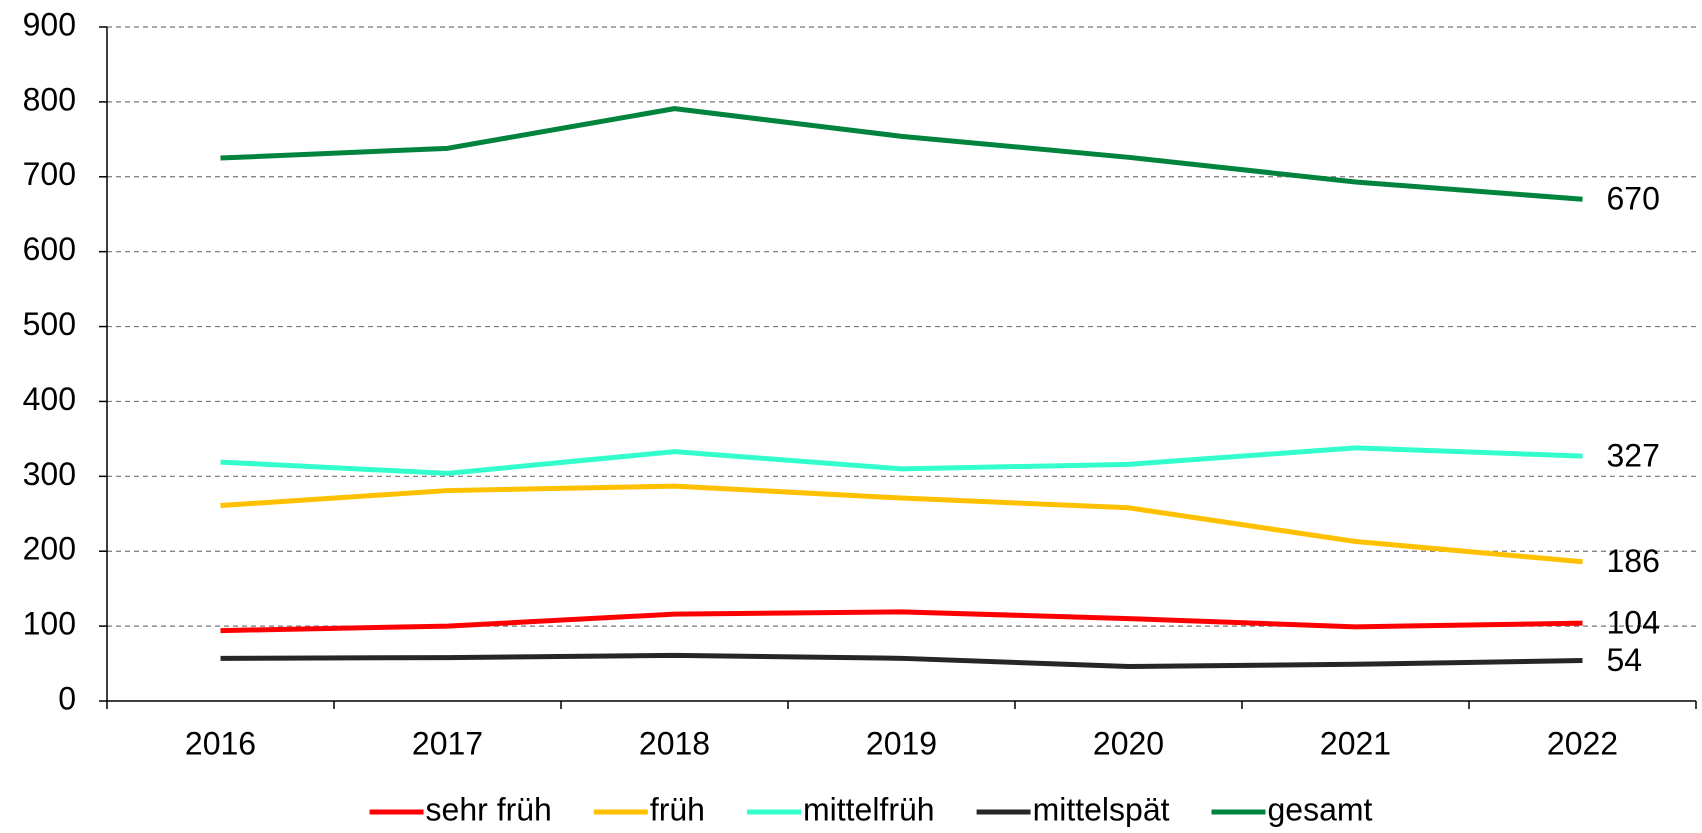  Describe the element at coordinates (674, 743) in the screenshot. I see `x-tick-label: 2018` at that location.